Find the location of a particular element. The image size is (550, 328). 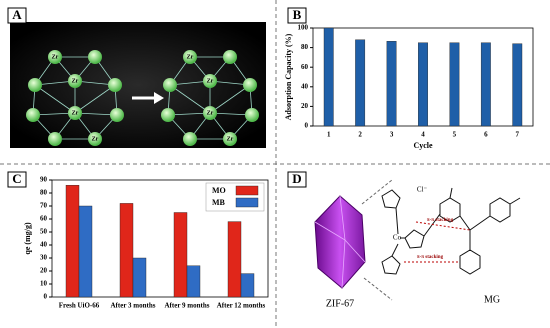

stacking-line is located at coordinates (443, 226).